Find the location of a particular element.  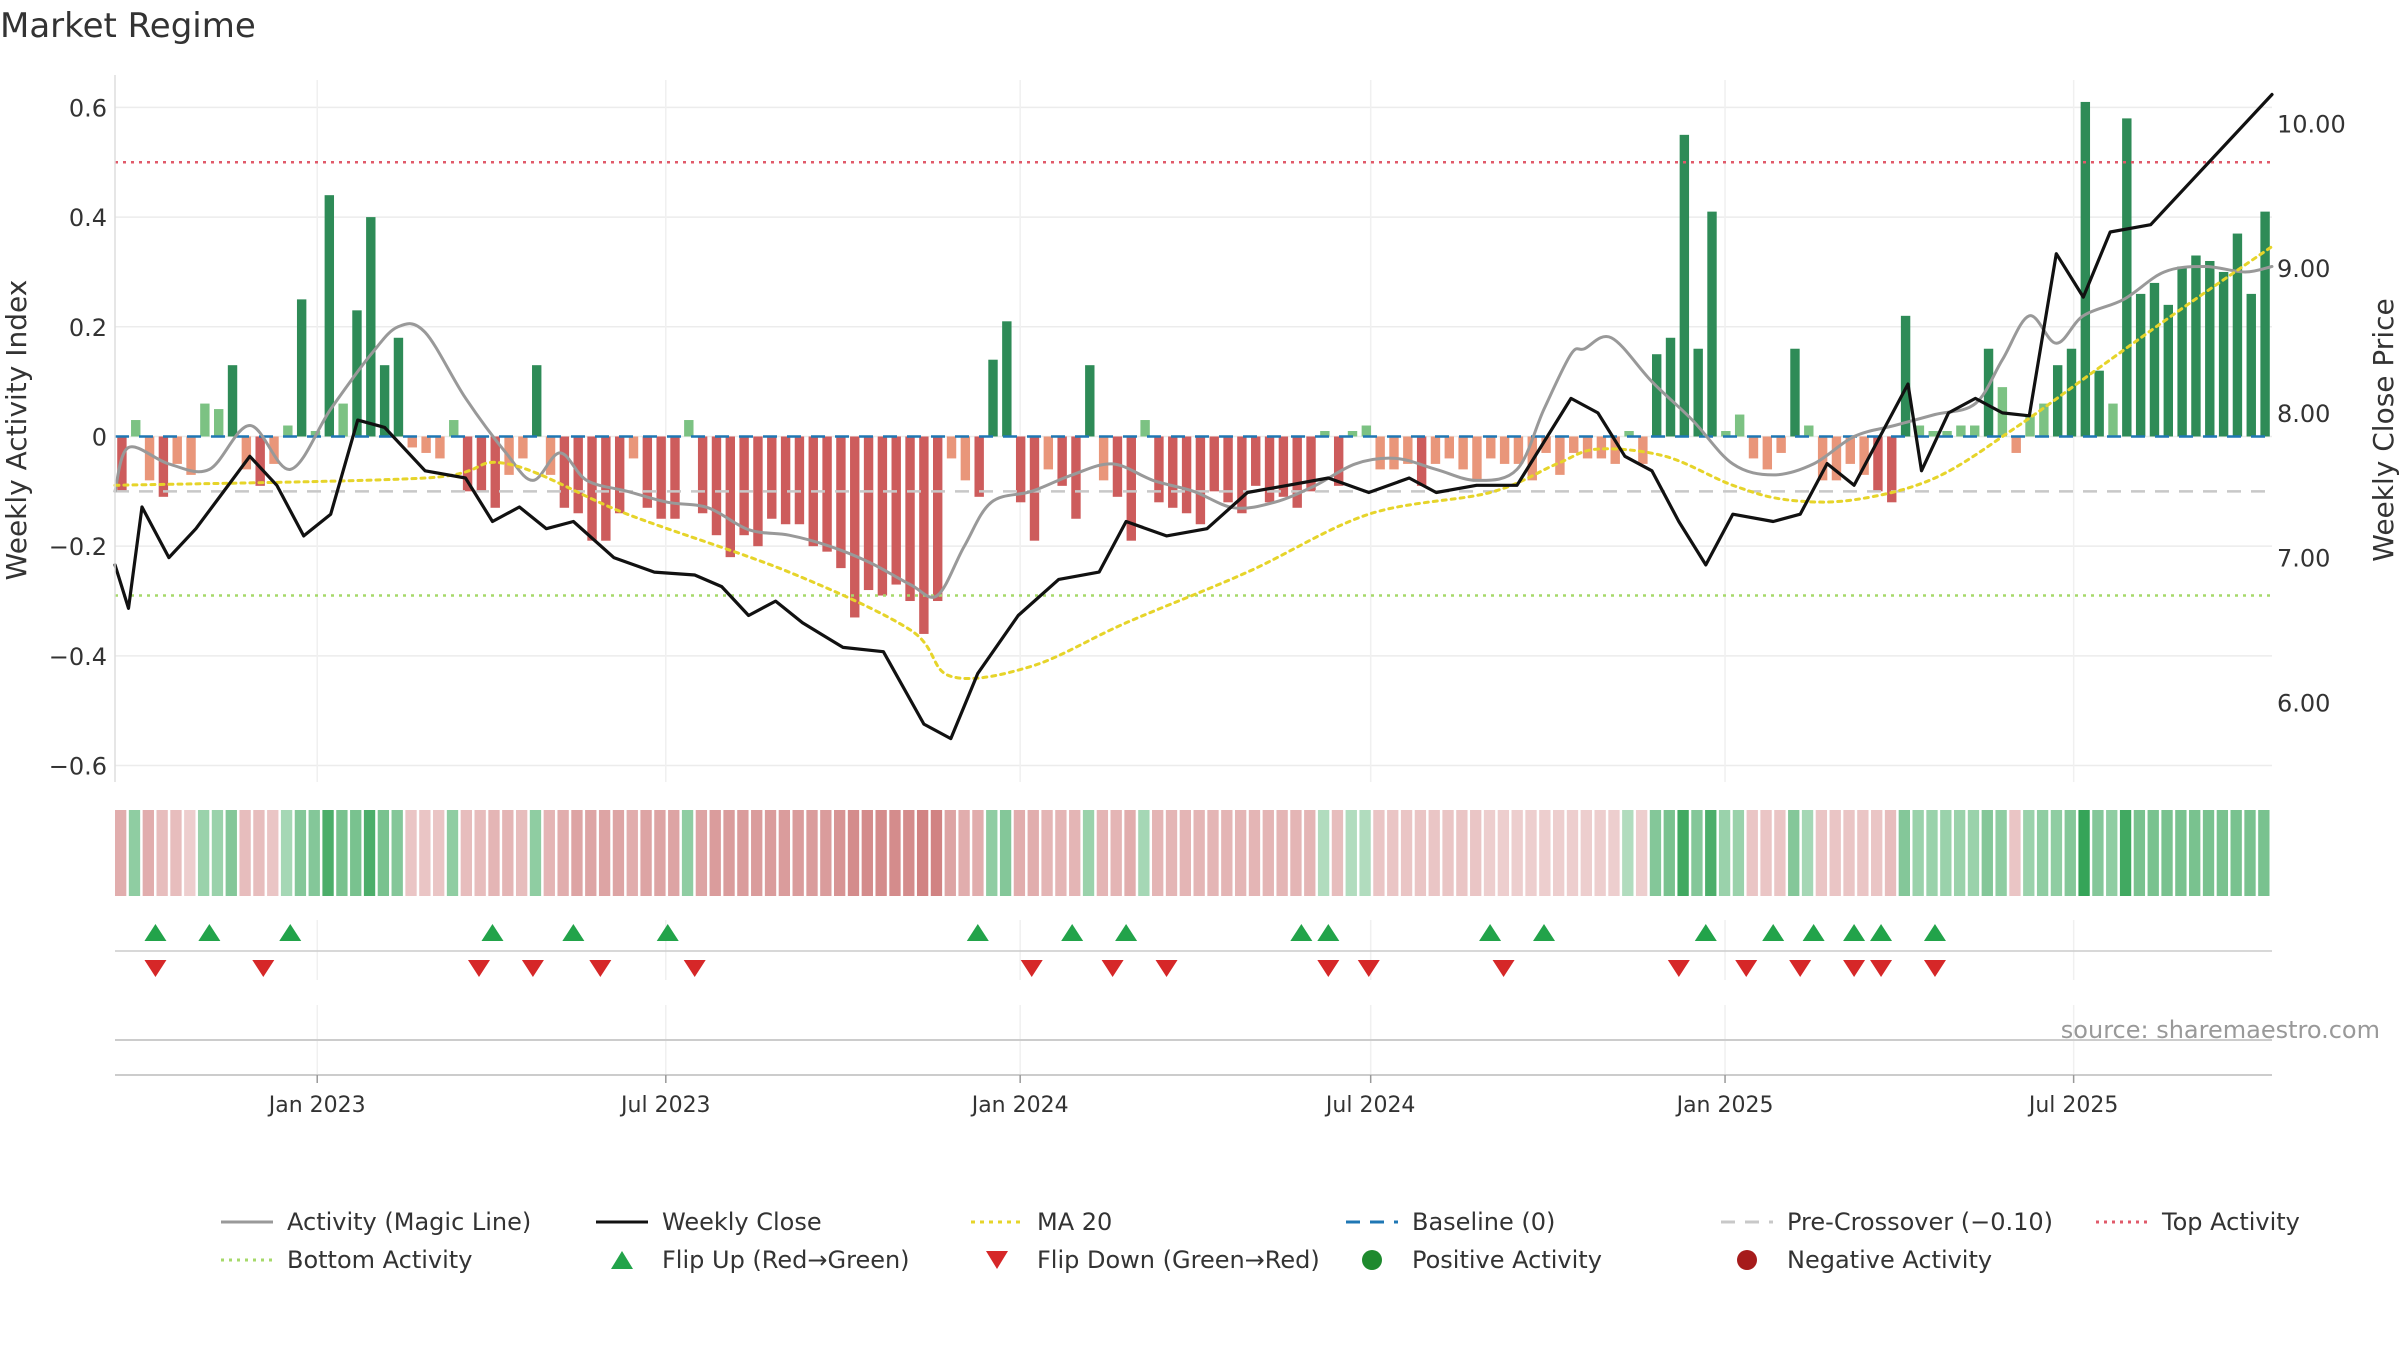

left-tick-label: −0.4 is located at coordinates (78, 657).